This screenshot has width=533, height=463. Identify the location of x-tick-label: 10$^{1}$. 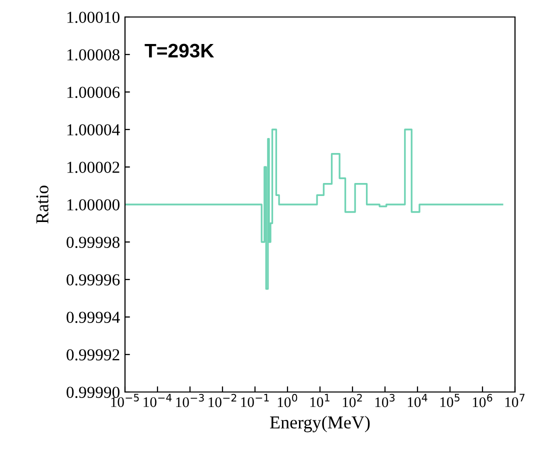
(320, 401).